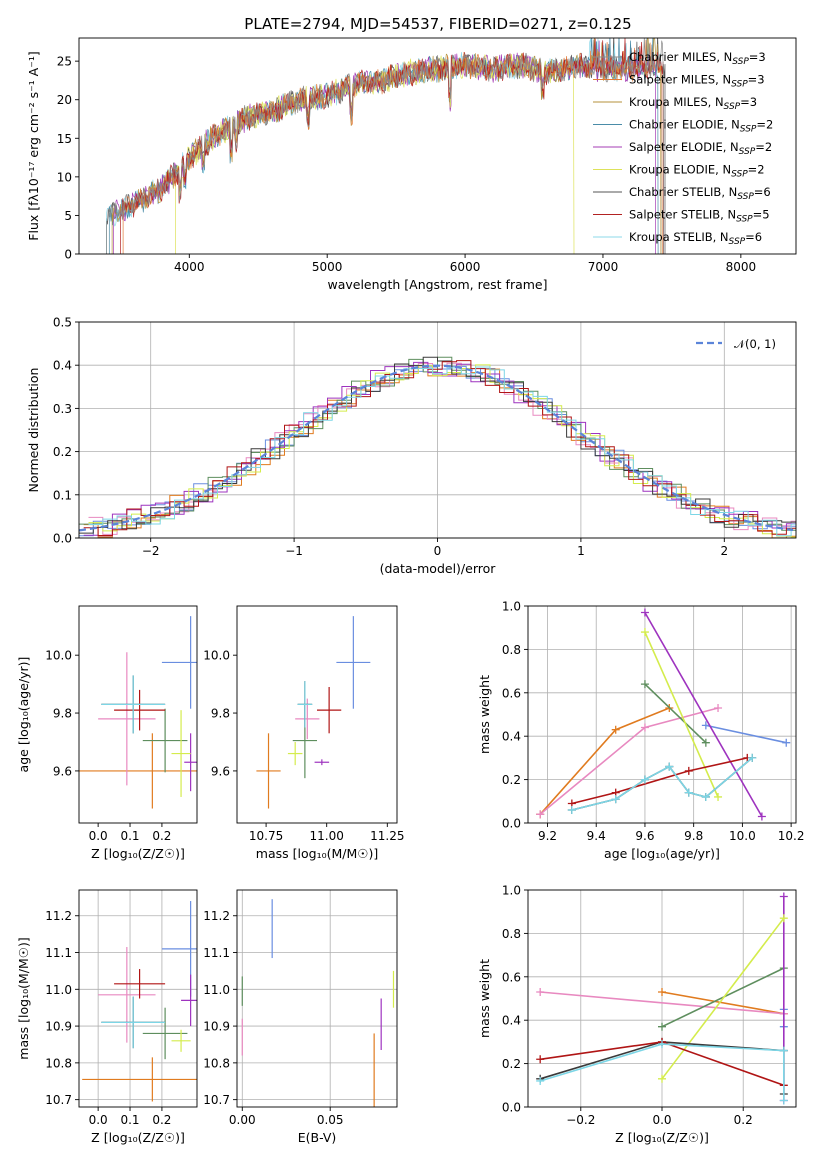 This screenshot has height=1170, width=819. I want to click on x-tick-label: 0, so click(438, 551).